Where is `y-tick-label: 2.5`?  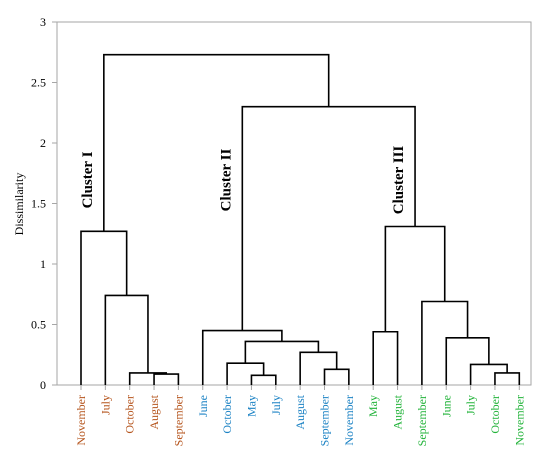
y-tick-label: 2.5 is located at coordinates (38, 83).